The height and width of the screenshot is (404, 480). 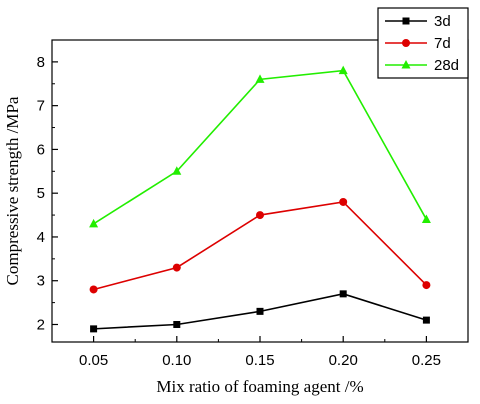 What do you see at coordinates (423, 43) in the screenshot?
I see `legend: 3d 7d 28d` at bounding box center [423, 43].